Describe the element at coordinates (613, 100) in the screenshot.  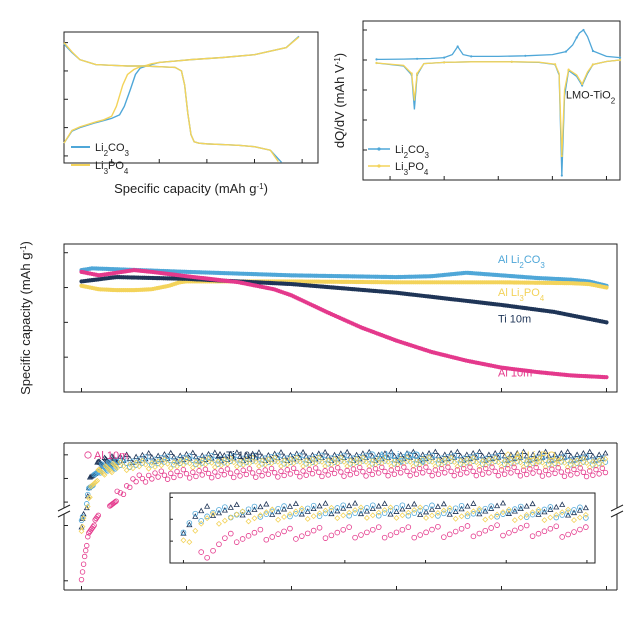
I see `panel-b-annotation-5-part-1: 2` at that location.